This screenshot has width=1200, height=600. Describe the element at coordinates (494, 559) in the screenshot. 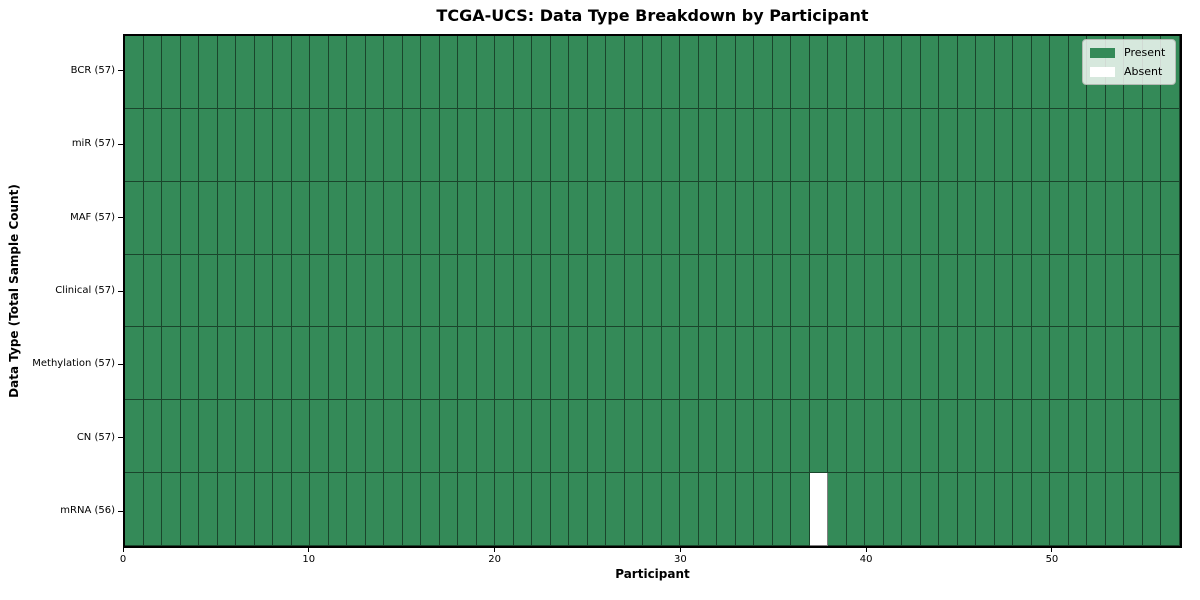

I see `x-tick-label: 20` at that location.